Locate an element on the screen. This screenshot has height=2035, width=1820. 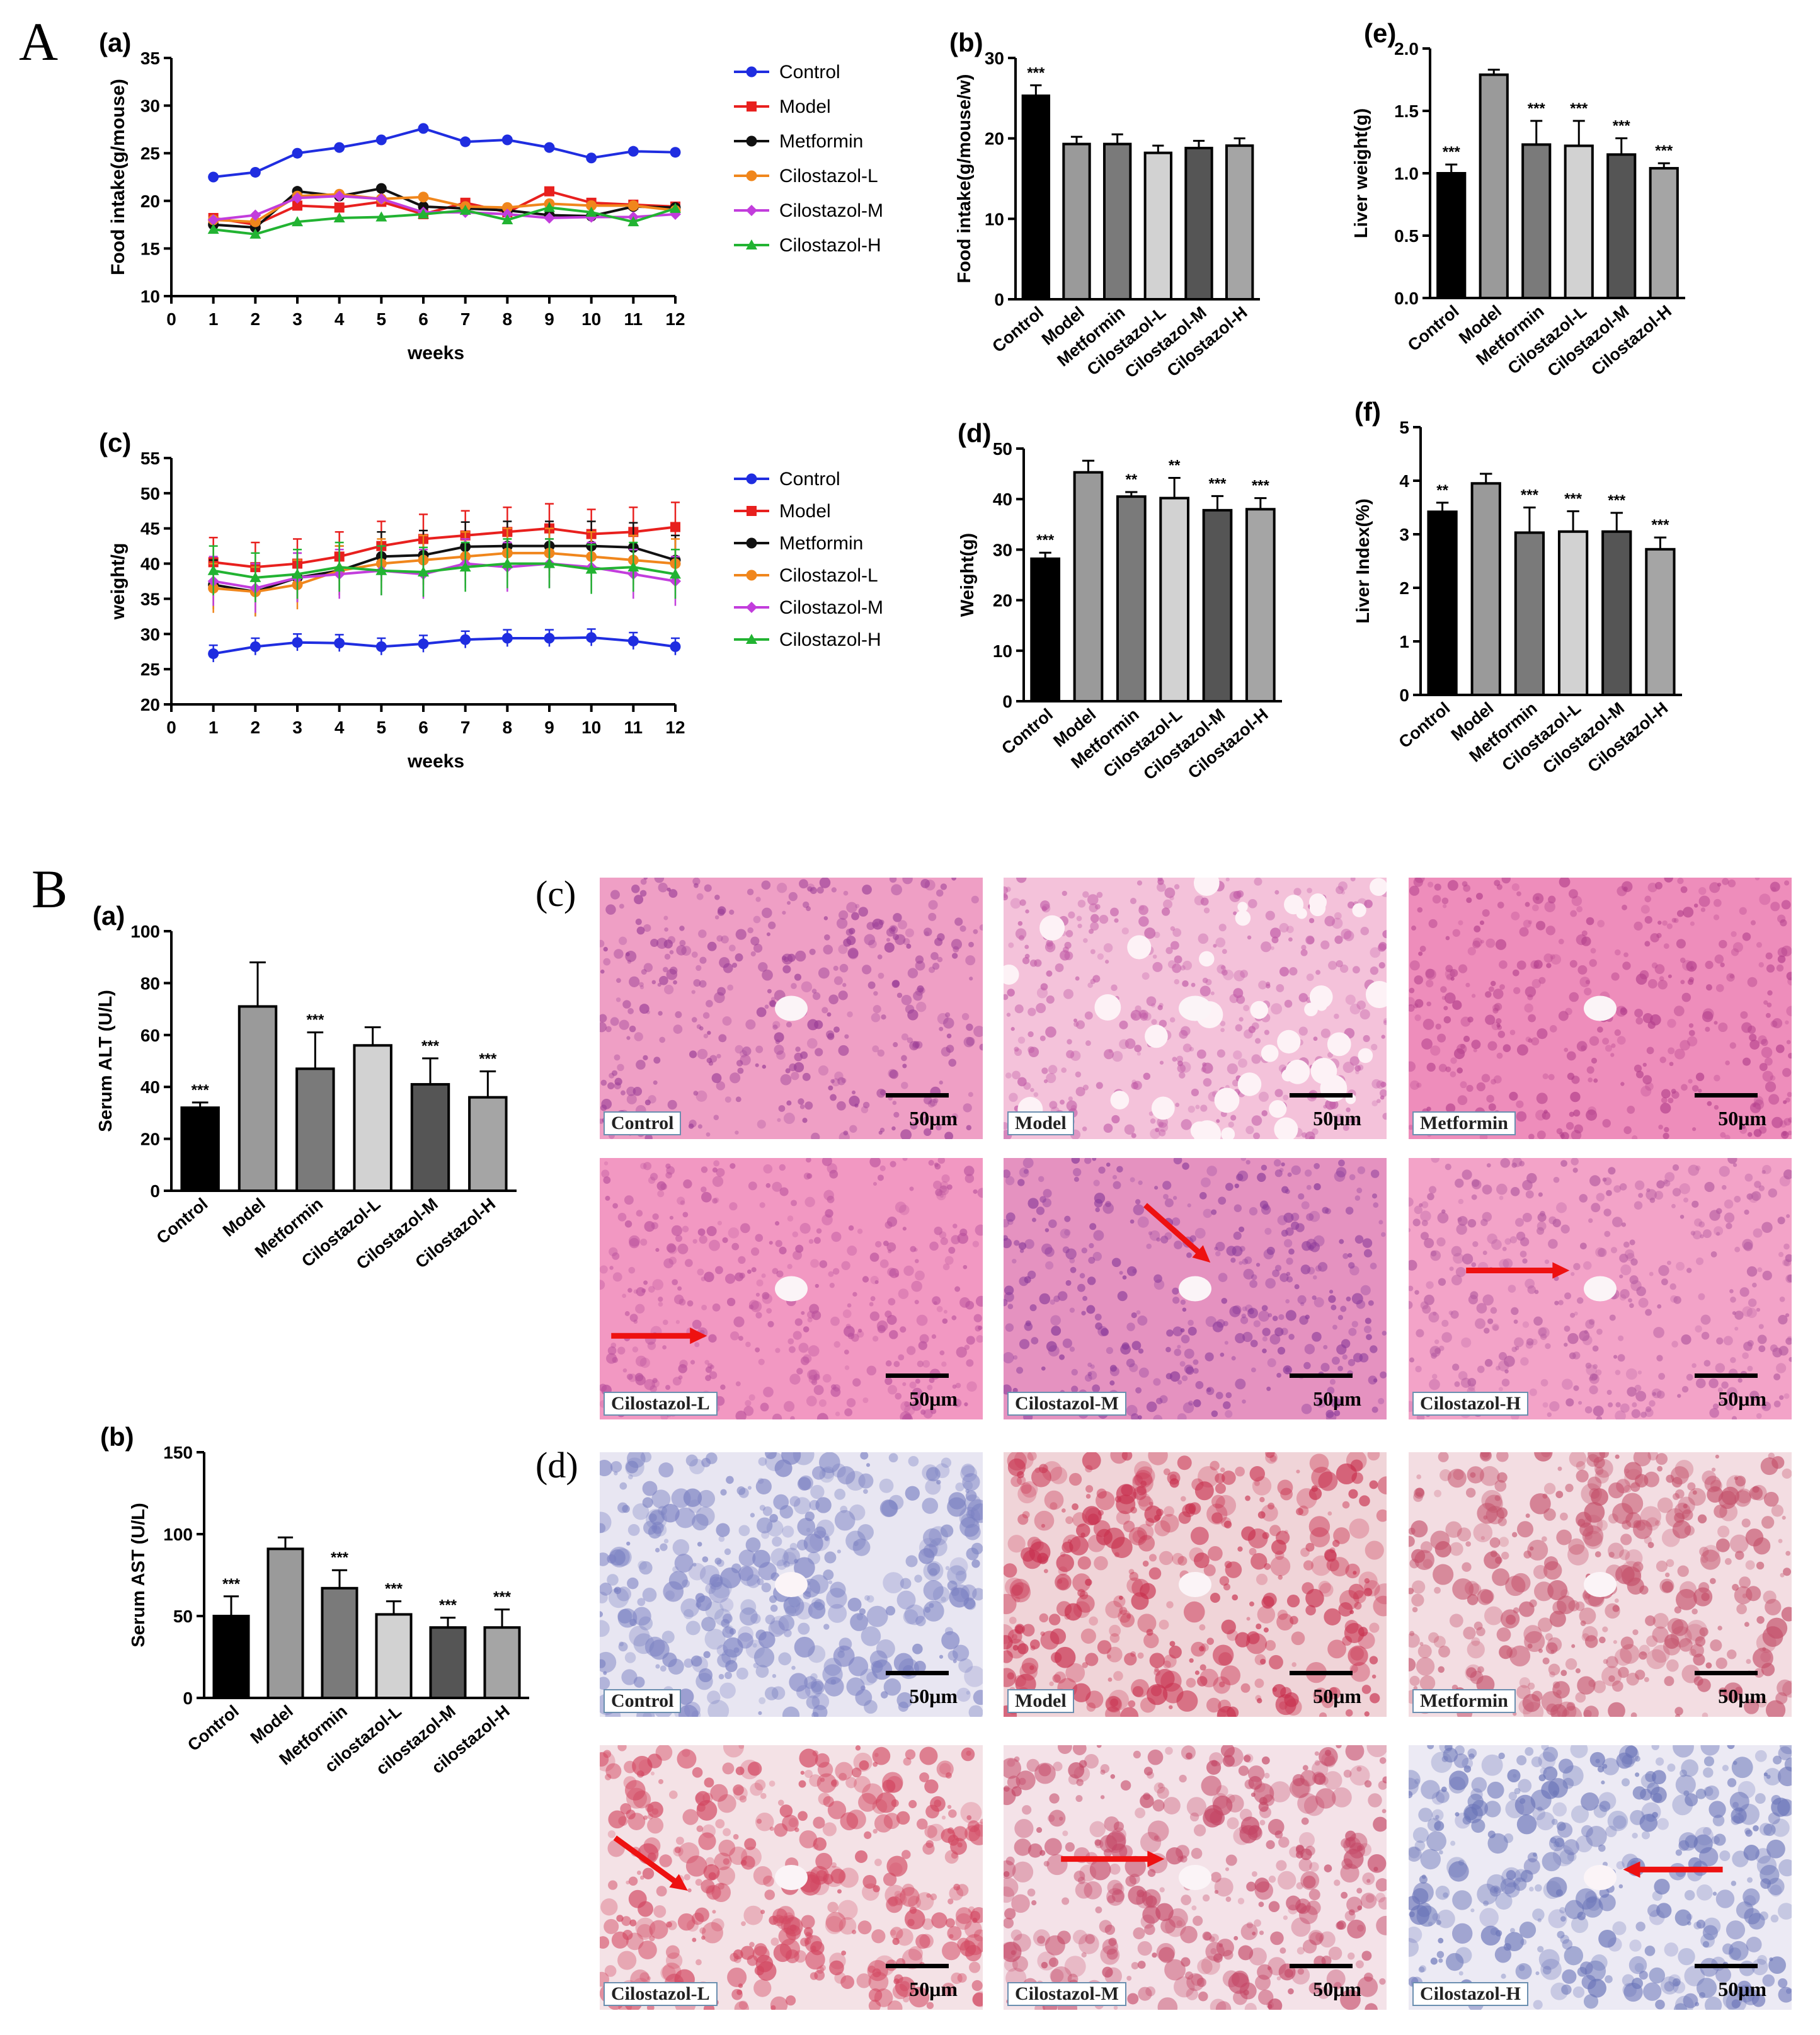
panel-label: (f) is located at coordinates (1367, 412).